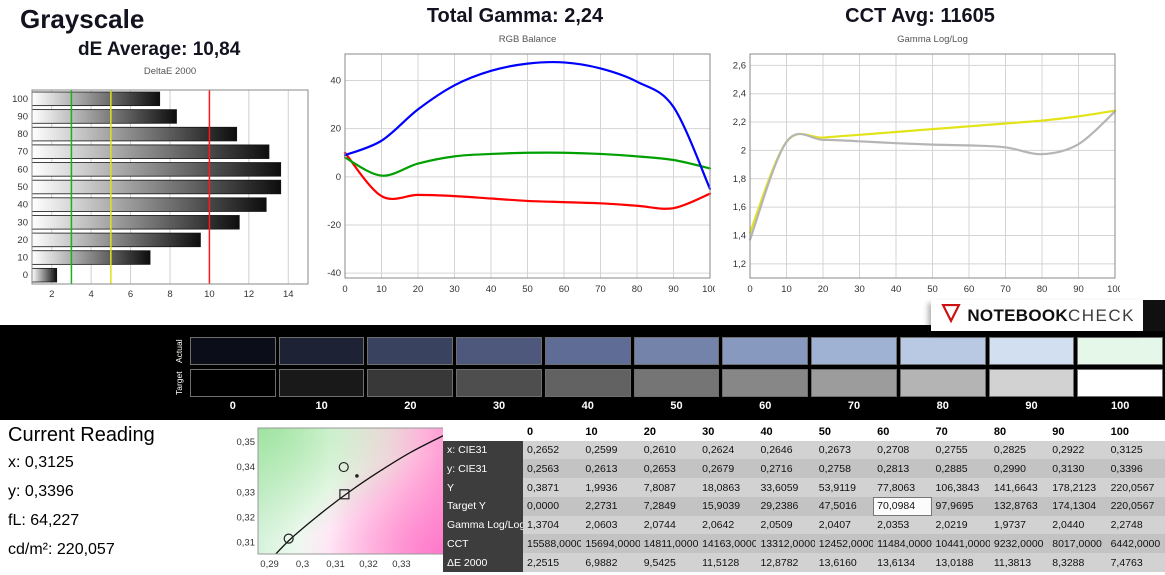 The width and height of the screenshot is (1165, 575). What do you see at coordinates (552, 544) in the screenshot?
I see `table-cell-cct-0: 15588,0000` at bounding box center [552, 544].